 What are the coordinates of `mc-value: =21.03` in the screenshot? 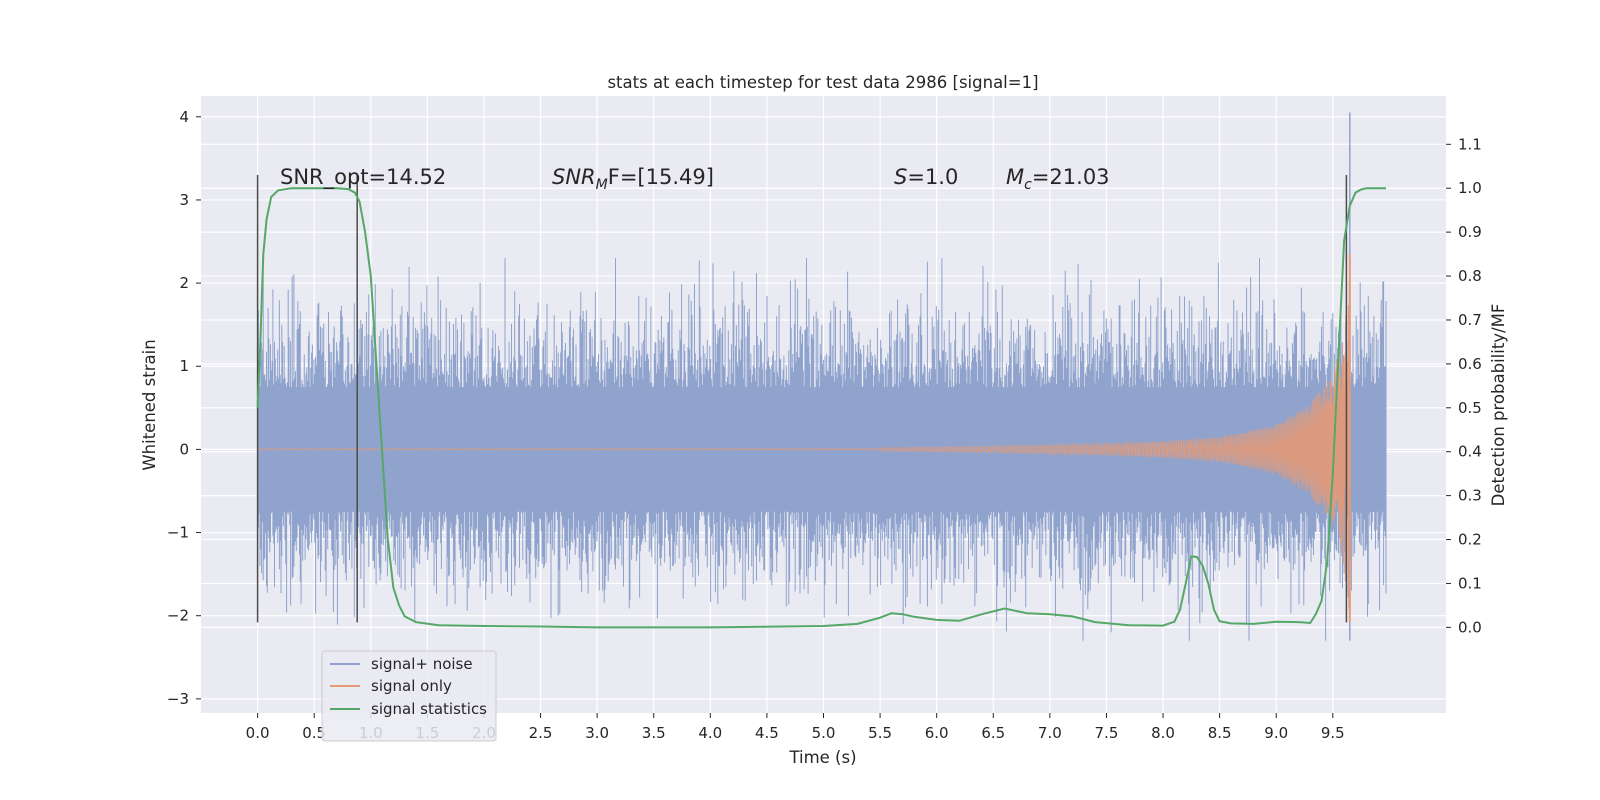 It's located at (1071, 177).